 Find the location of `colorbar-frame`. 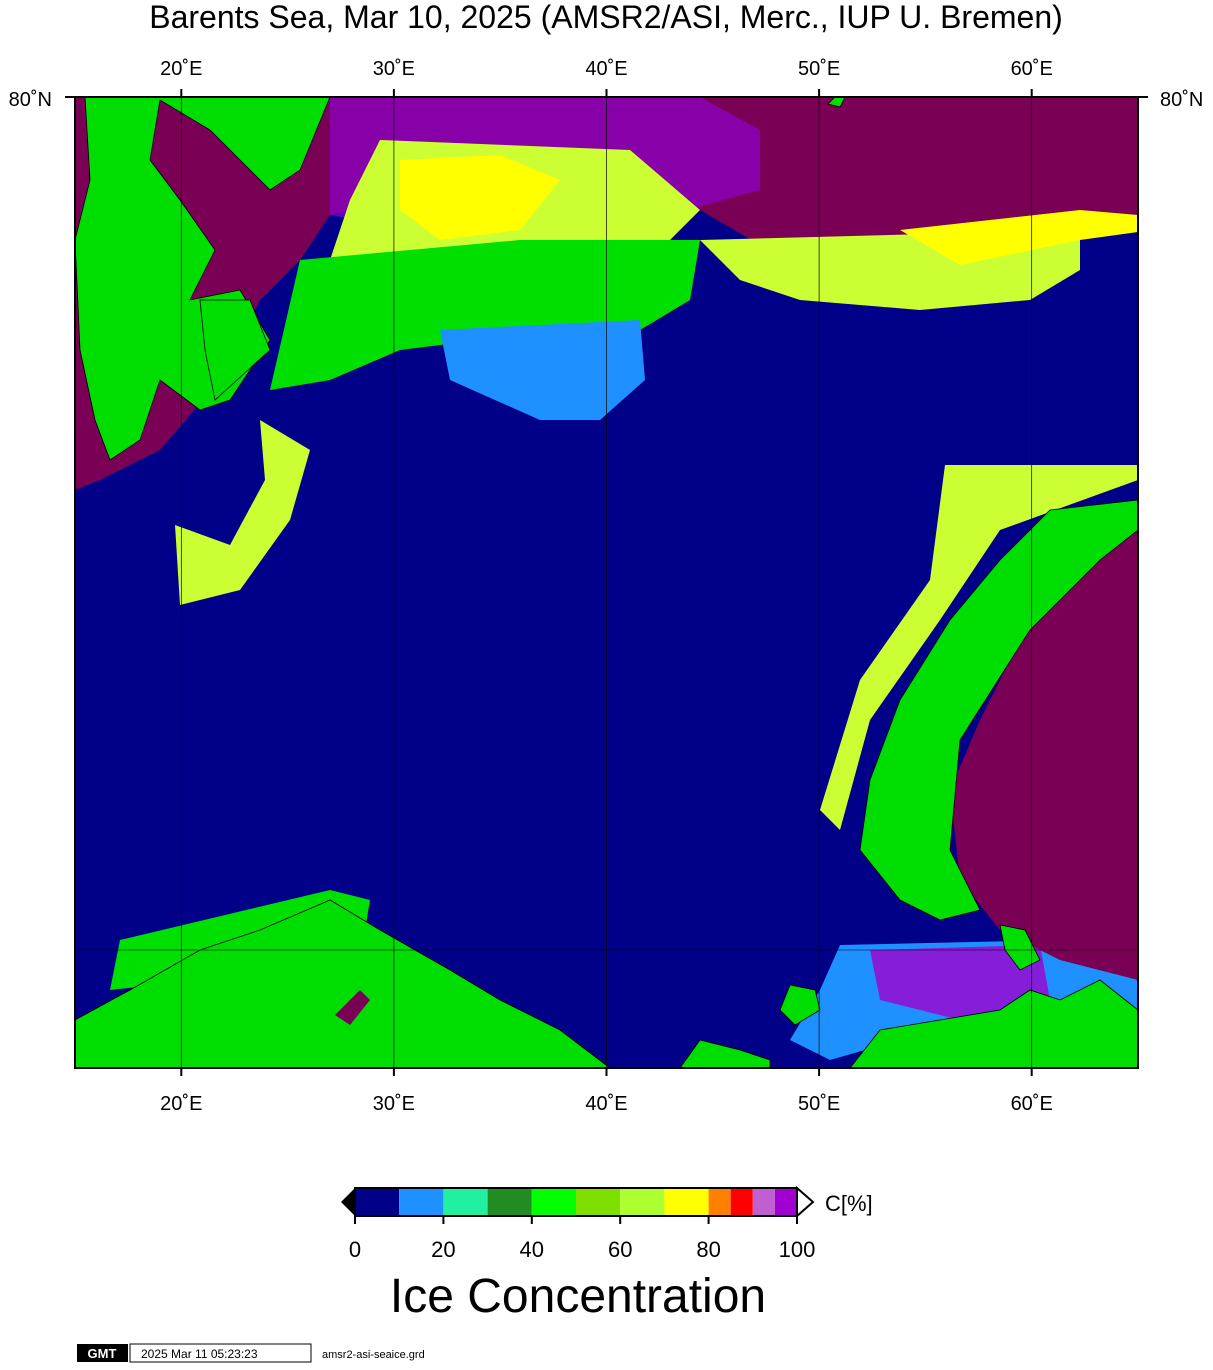

colorbar-frame is located at coordinates (576, 1202).